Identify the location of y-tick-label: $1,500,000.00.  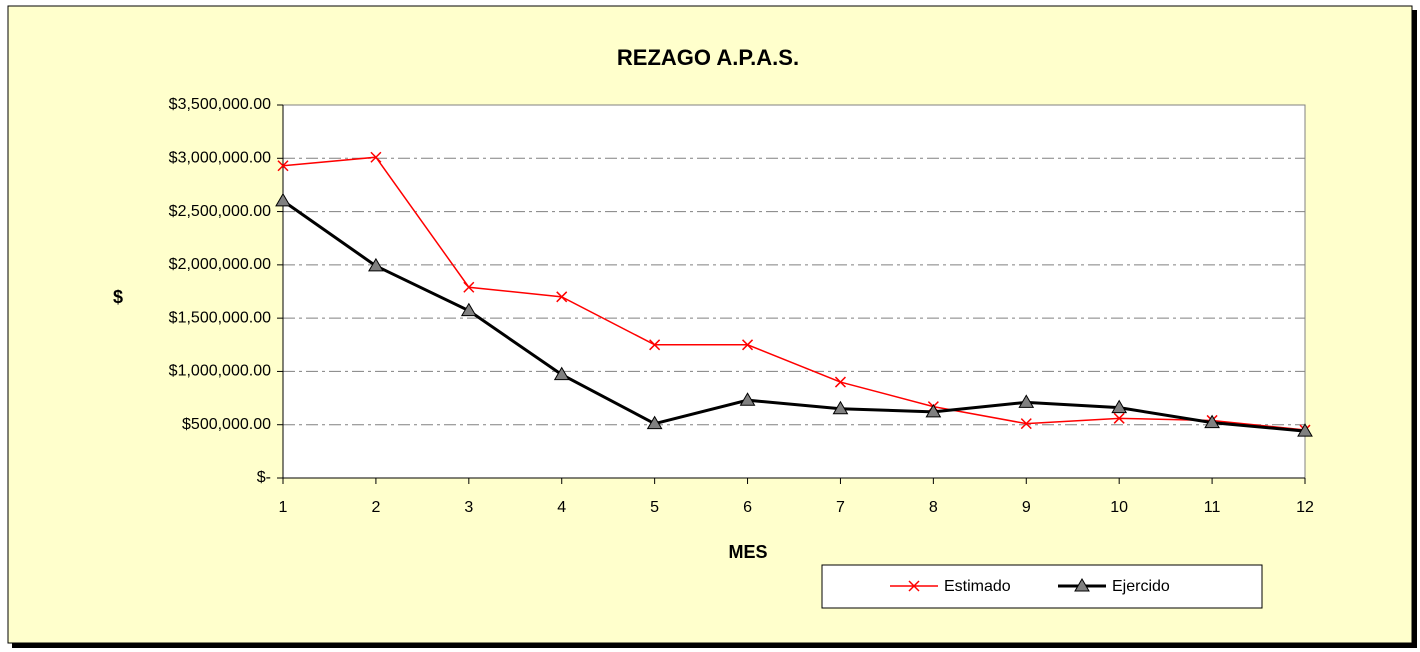
(220, 317).